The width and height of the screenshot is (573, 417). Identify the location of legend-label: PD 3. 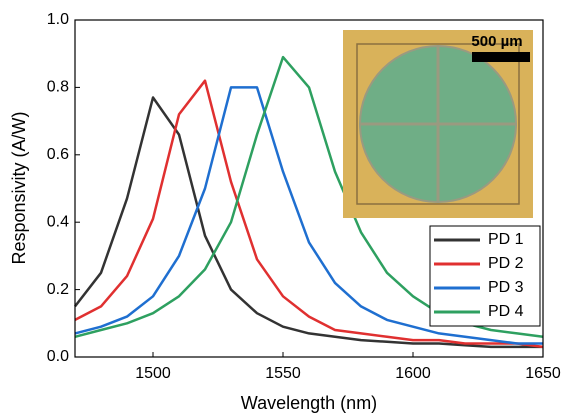
(506, 287).